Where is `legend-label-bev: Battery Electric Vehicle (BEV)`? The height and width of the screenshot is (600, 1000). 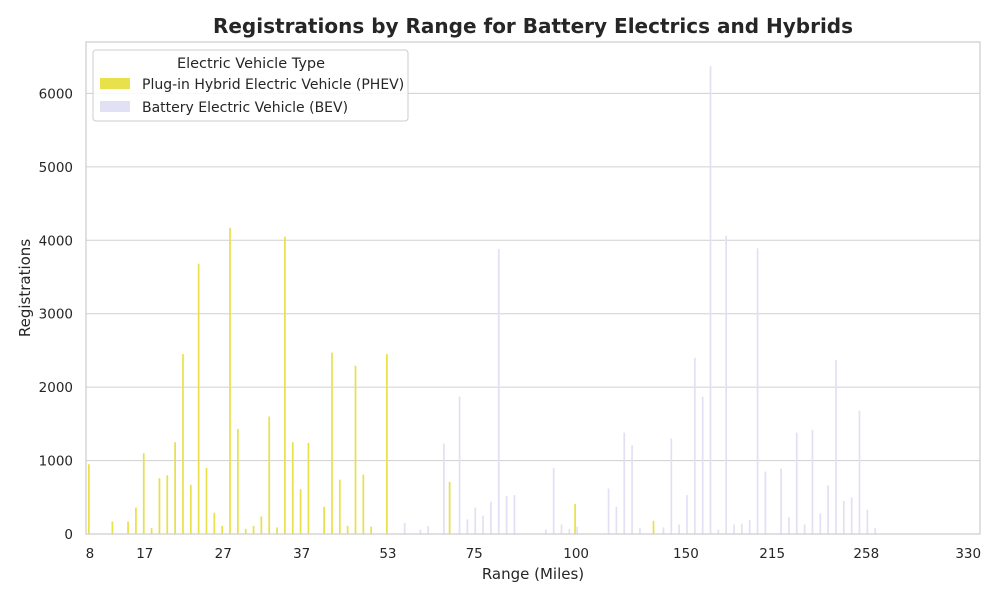
legend-label-bev: Battery Electric Vehicle (BEV) is located at coordinates (245, 108).